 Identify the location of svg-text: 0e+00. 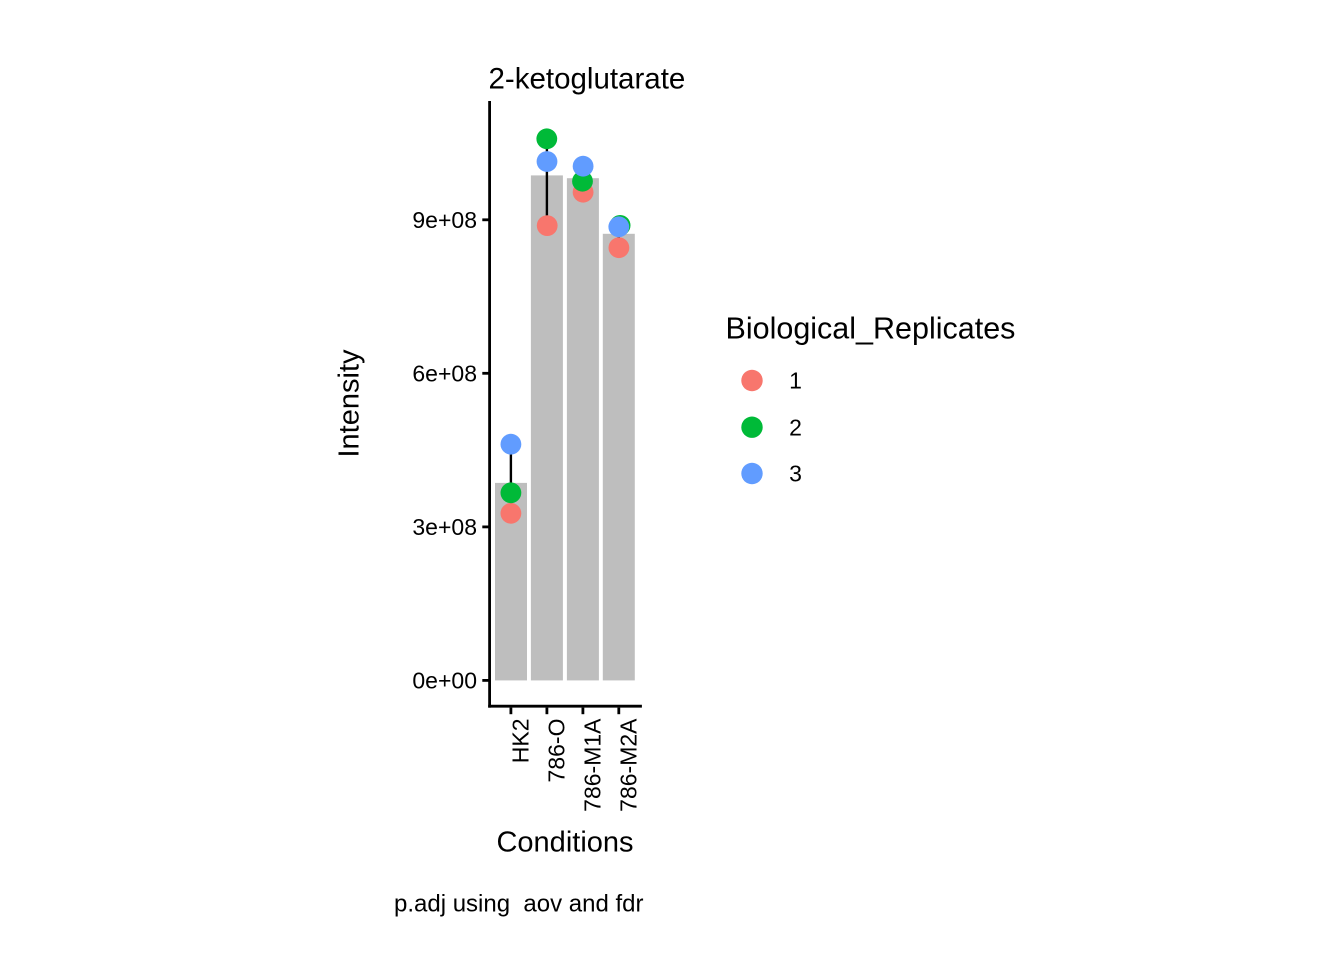
(444, 681).